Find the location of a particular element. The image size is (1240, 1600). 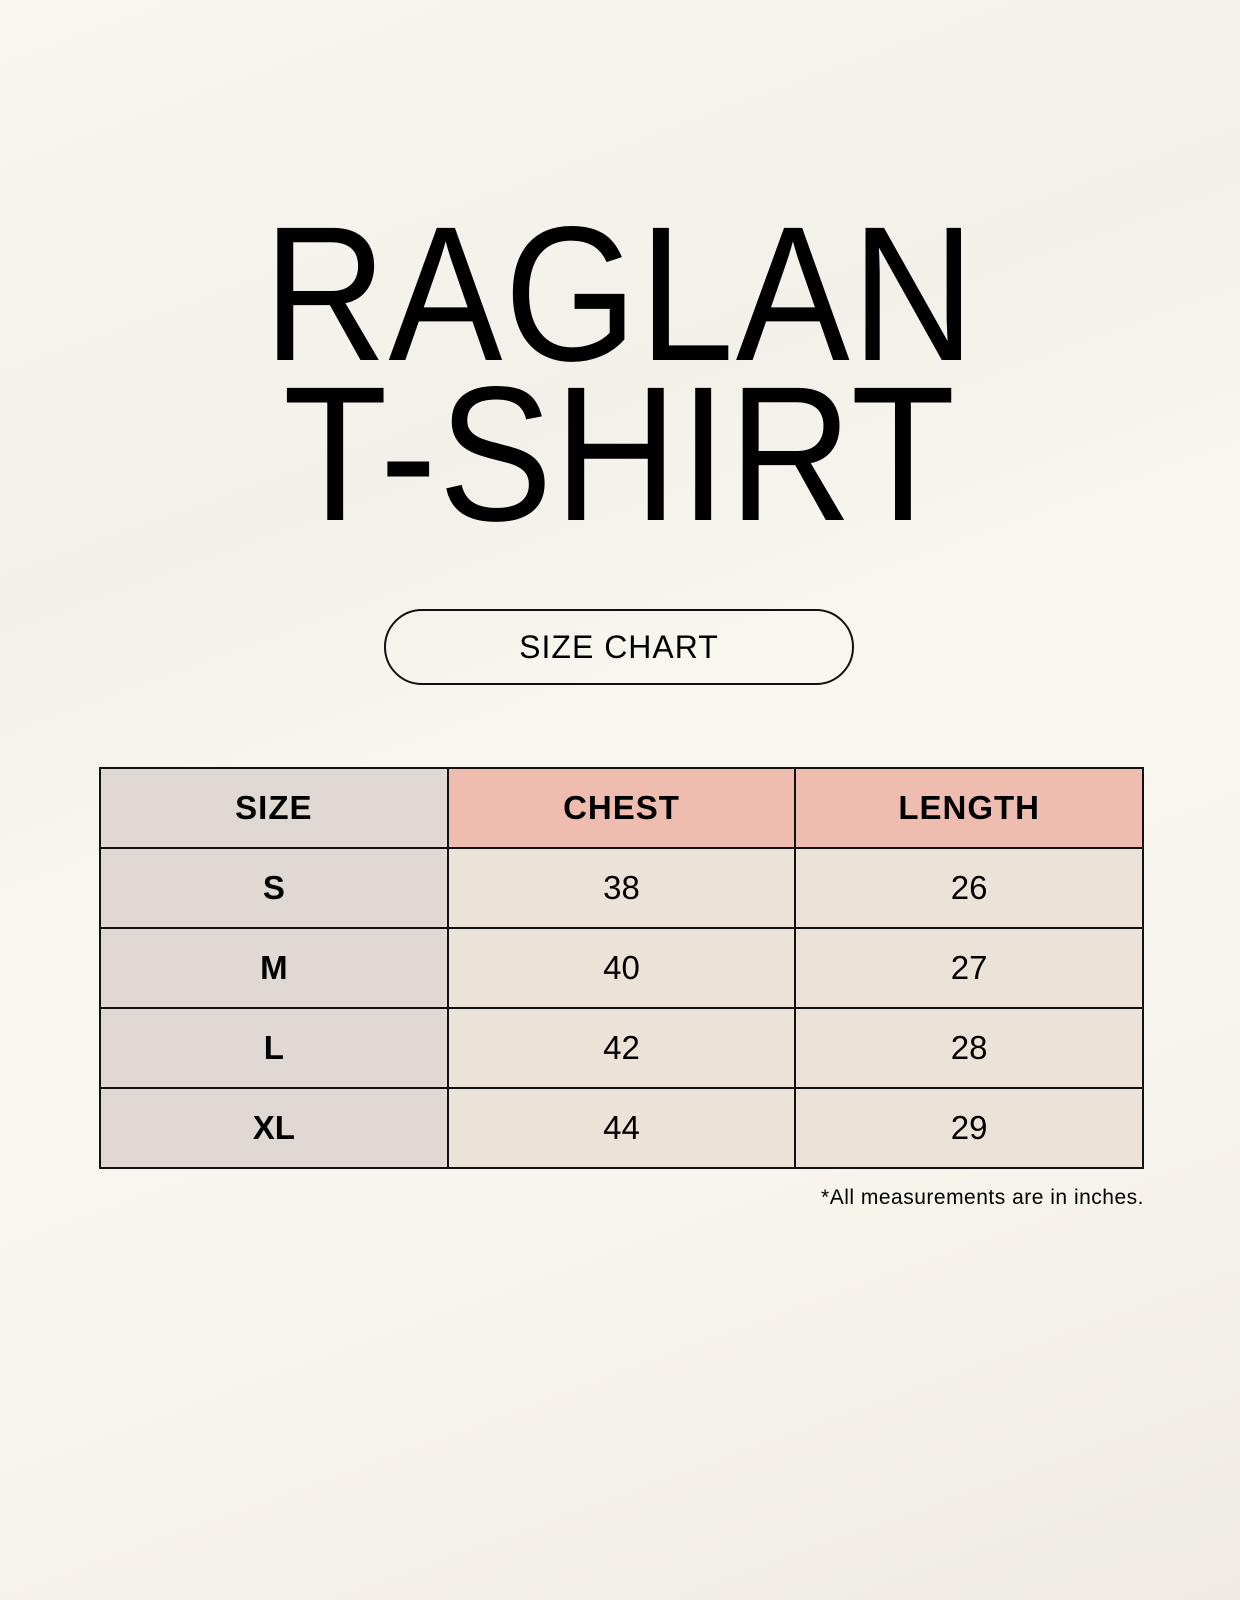

table-row: L 42 28 is located at coordinates (621, 1048).